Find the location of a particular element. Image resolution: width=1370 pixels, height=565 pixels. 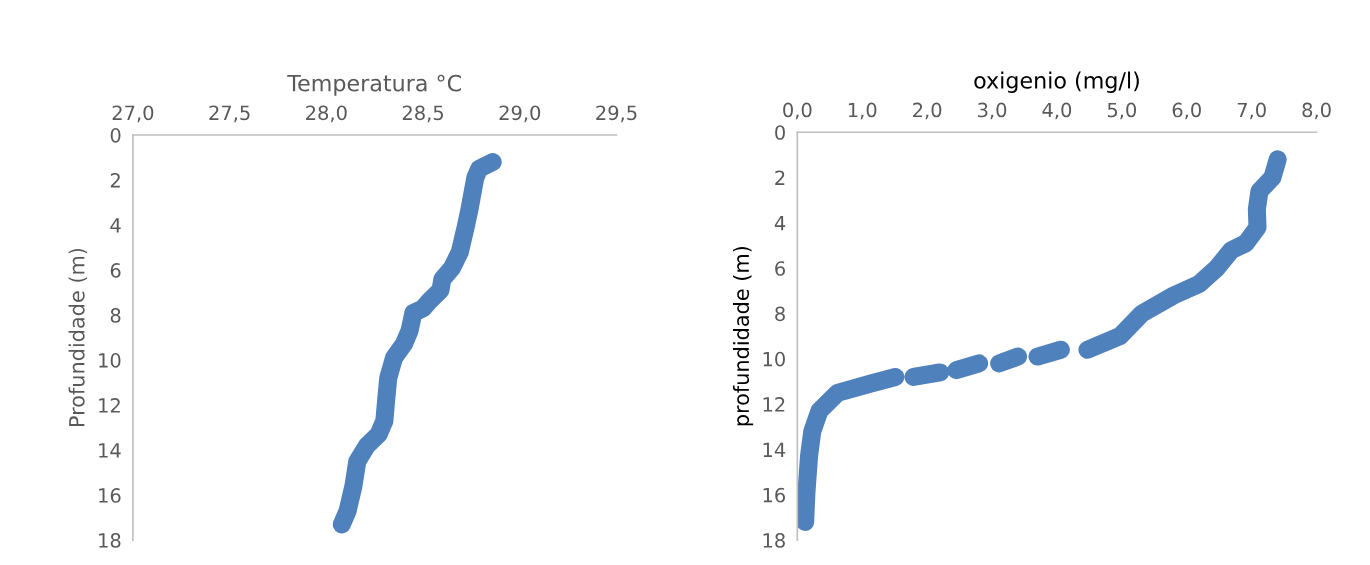

y-axis-title: Profundidade (m) is located at coordinates (78, 337).